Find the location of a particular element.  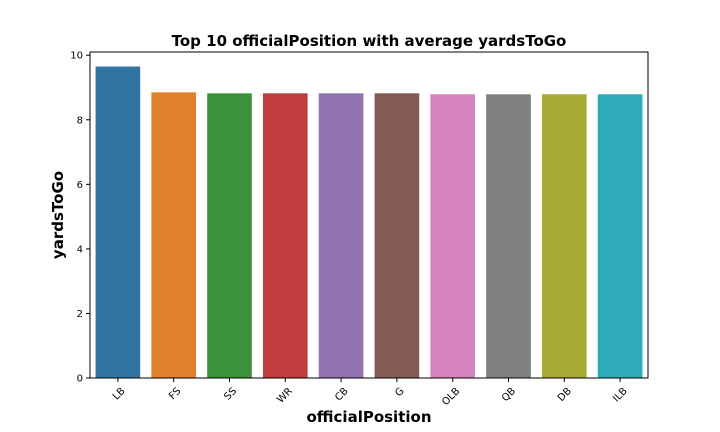

x-tick-label: ILB is located at coordinates (620, 395).